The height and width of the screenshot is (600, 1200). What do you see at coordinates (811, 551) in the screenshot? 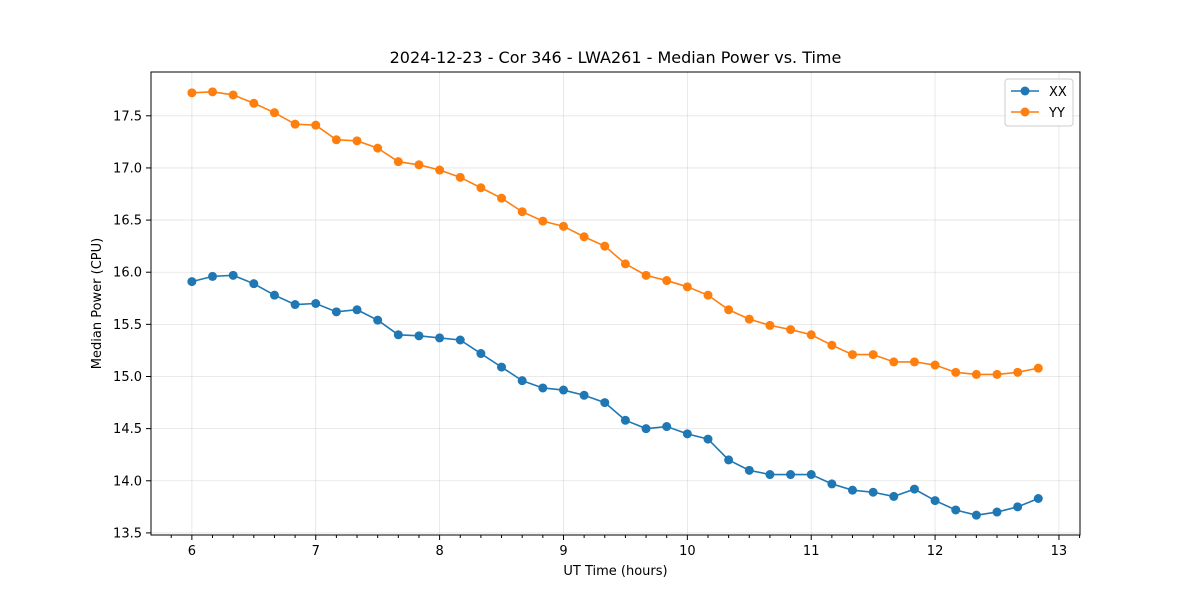
I see `x-tick-label: 11` at bounding box center [811, 551].